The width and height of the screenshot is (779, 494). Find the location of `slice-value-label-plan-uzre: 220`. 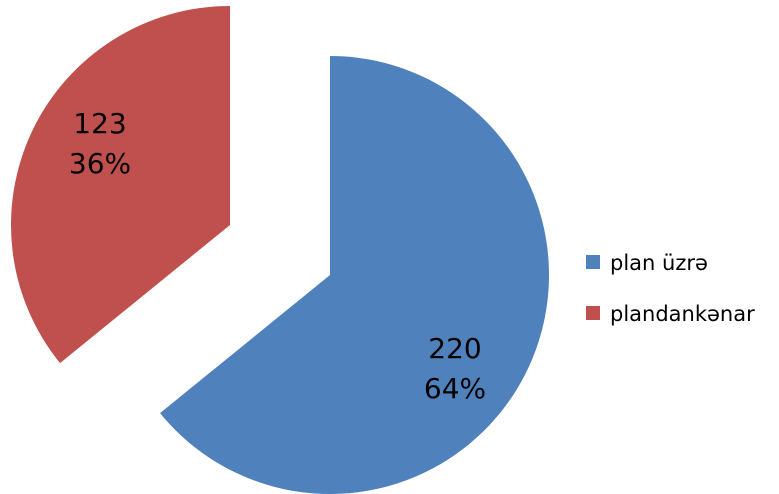

slice-value-label-plan-uzre: 220 is located at coordinates (454, 348).